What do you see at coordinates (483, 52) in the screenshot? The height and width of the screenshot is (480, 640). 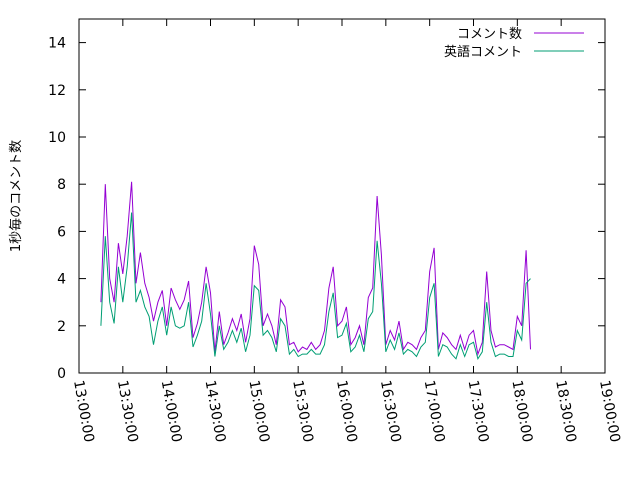 I see `legend-label-2: 英語コメント` at bounding box center [483, 52].